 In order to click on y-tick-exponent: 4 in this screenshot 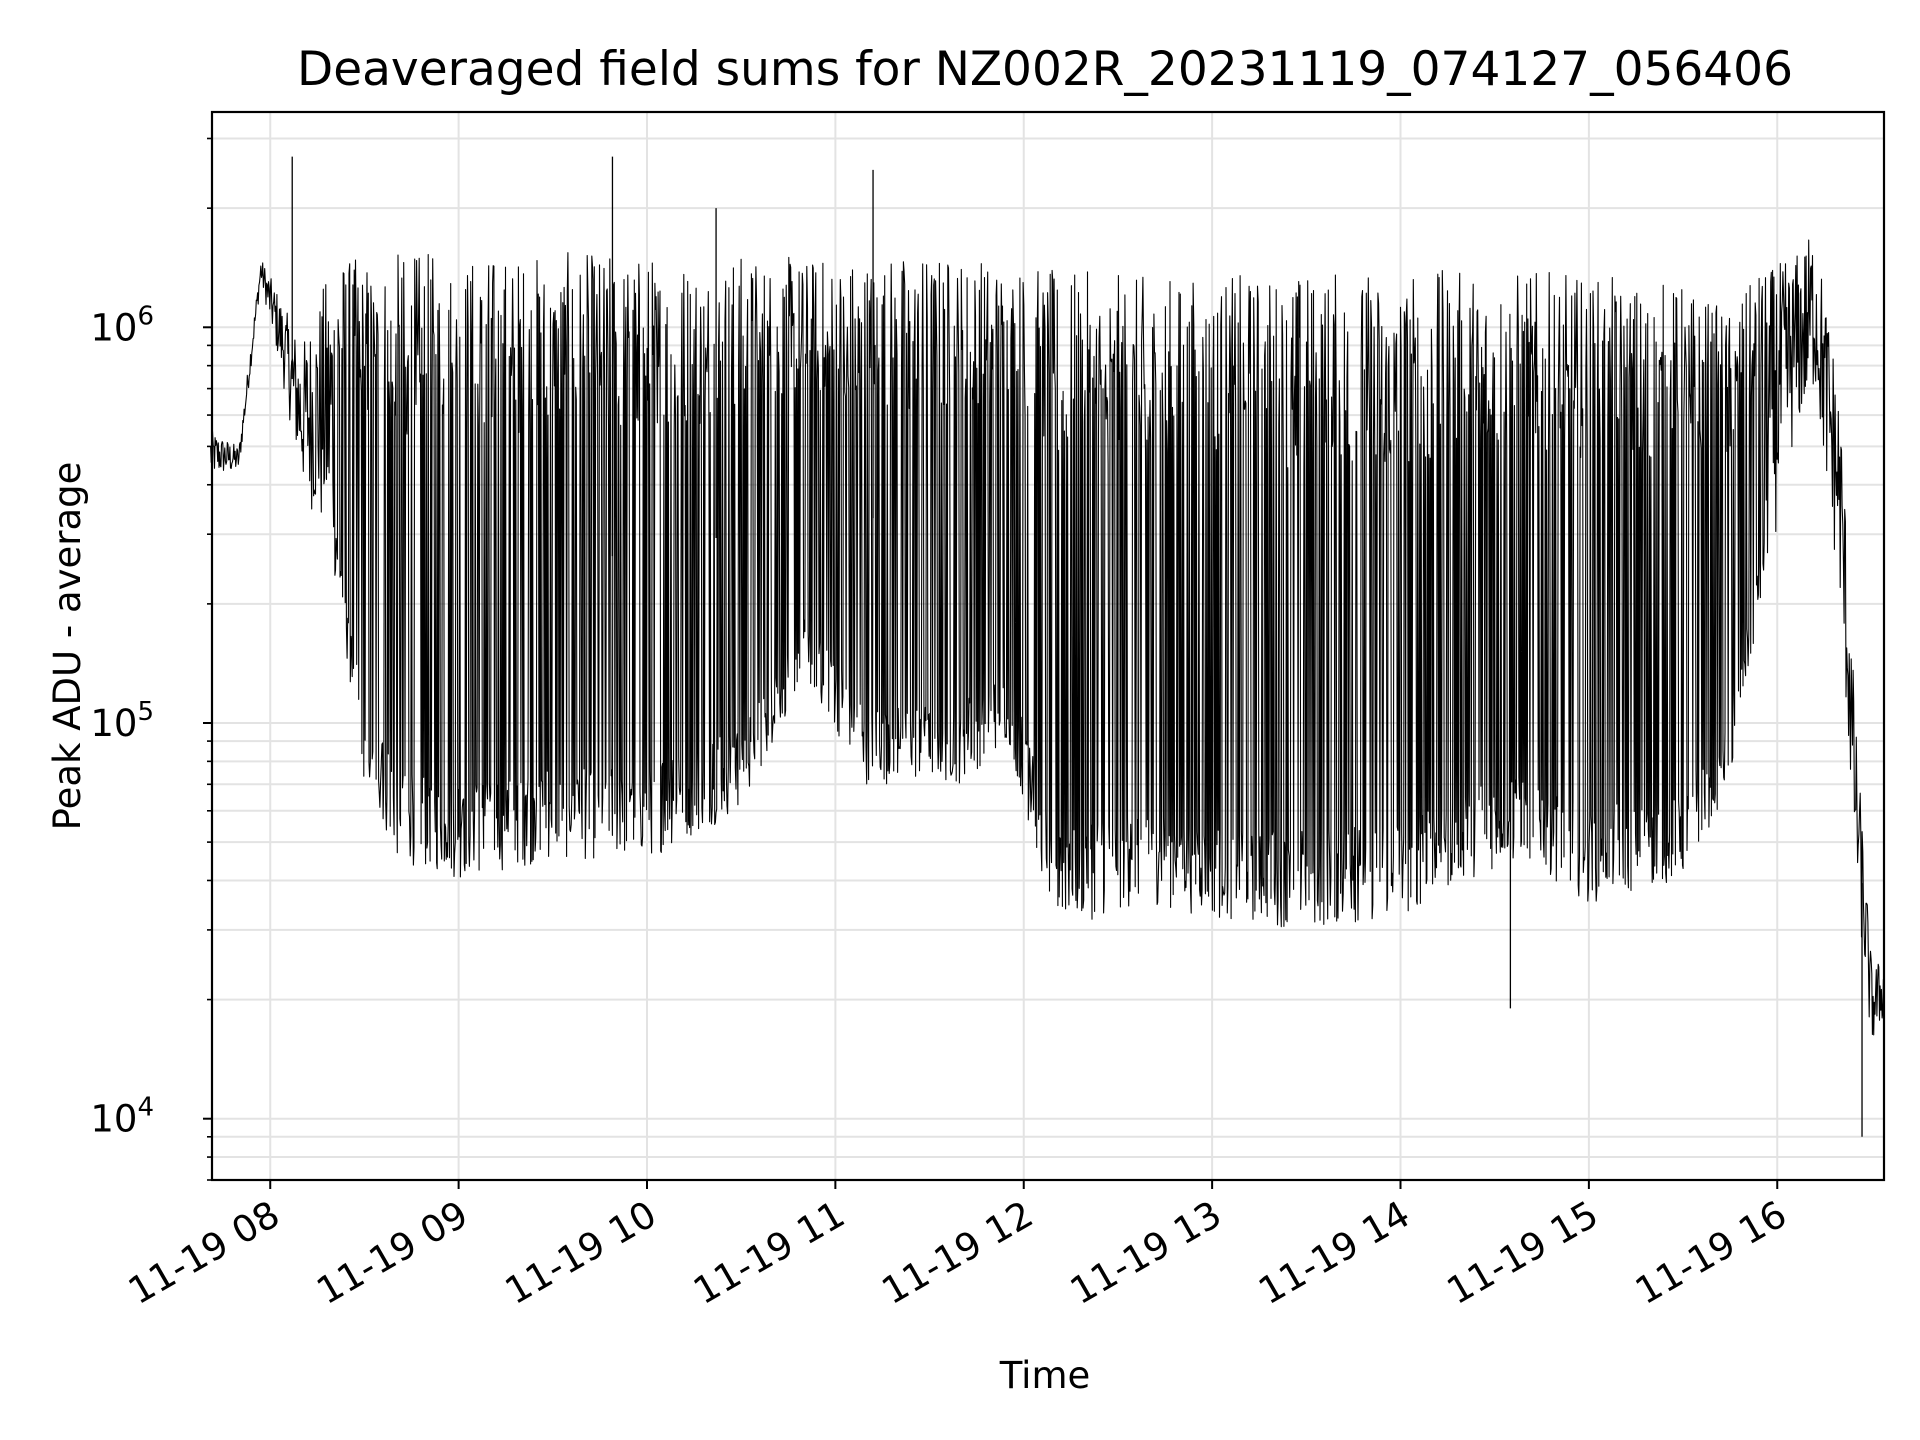, I will do `click(145, 1108)`.